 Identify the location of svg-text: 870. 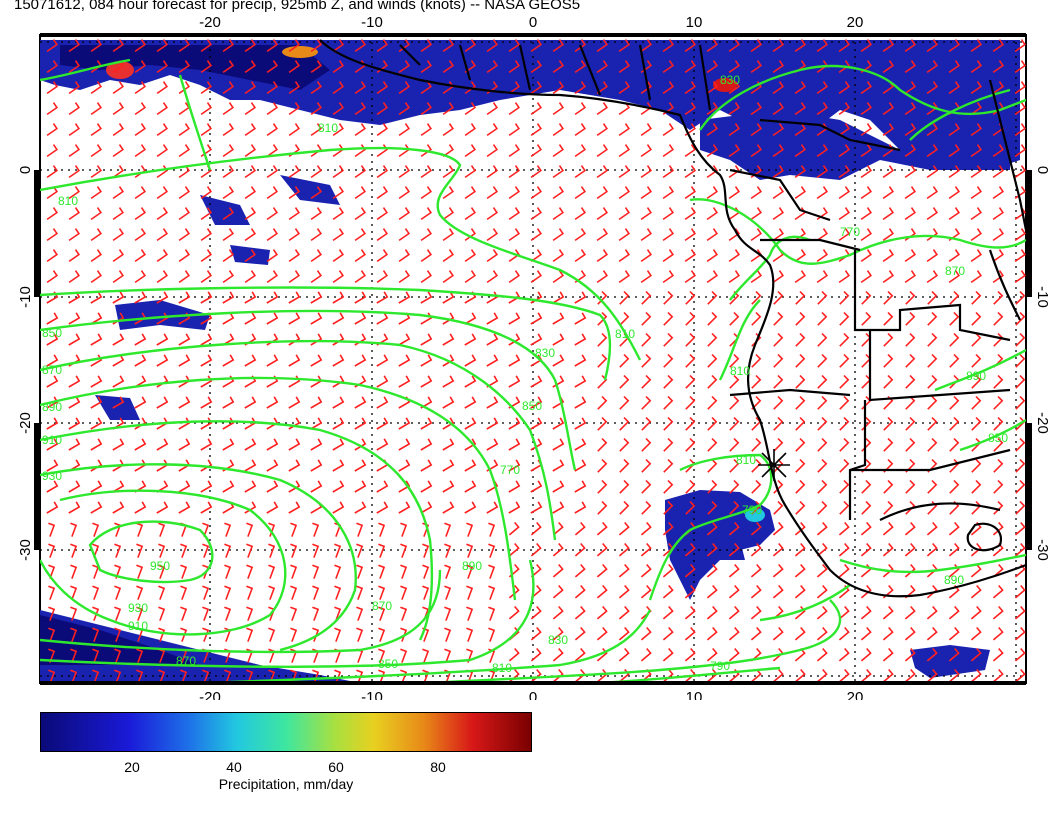
(955, 271).